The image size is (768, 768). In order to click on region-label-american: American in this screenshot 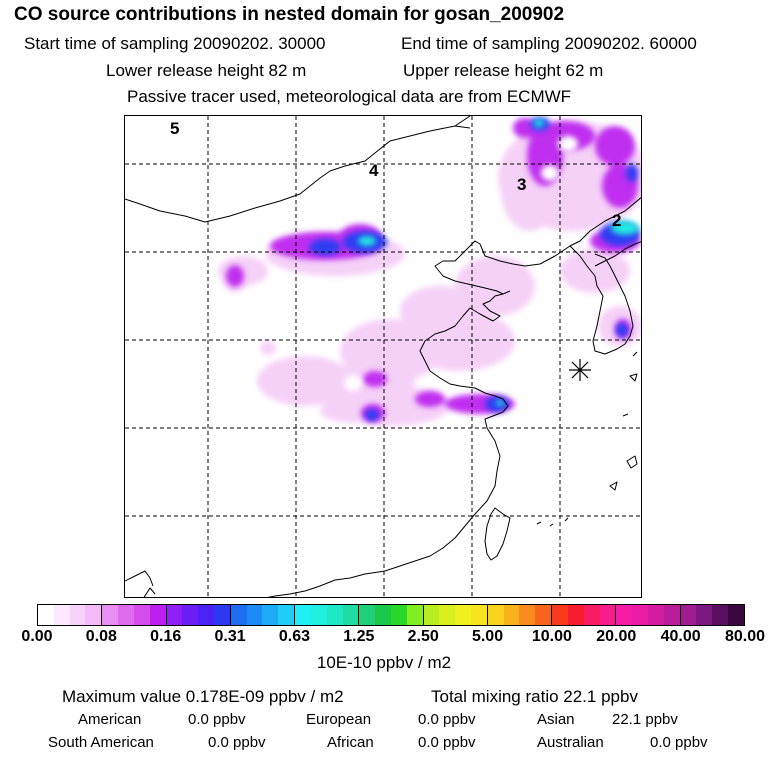, I will do `click(110, 719)`.